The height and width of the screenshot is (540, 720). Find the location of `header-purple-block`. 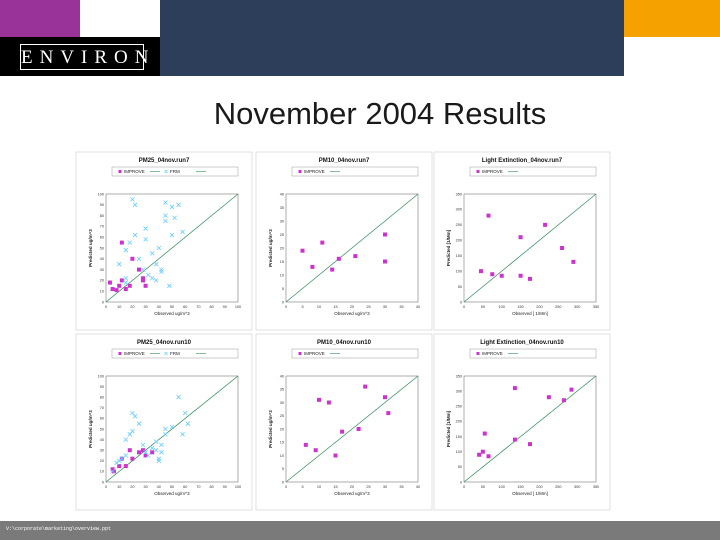

header-purple-block is located at coordinates (40, 18).